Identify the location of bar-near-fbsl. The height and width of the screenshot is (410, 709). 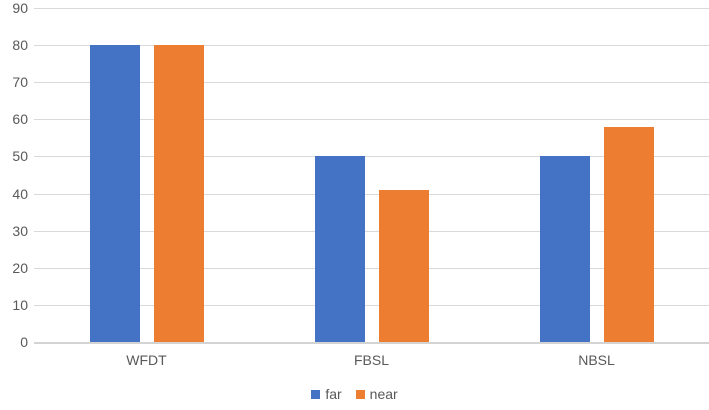
(404, 266).